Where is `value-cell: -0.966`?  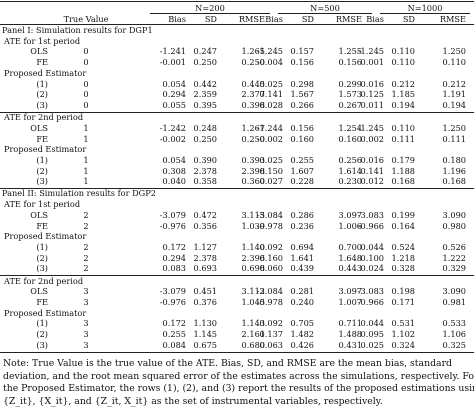
value-cell: -0.966 is located at coordinates (370, 302).